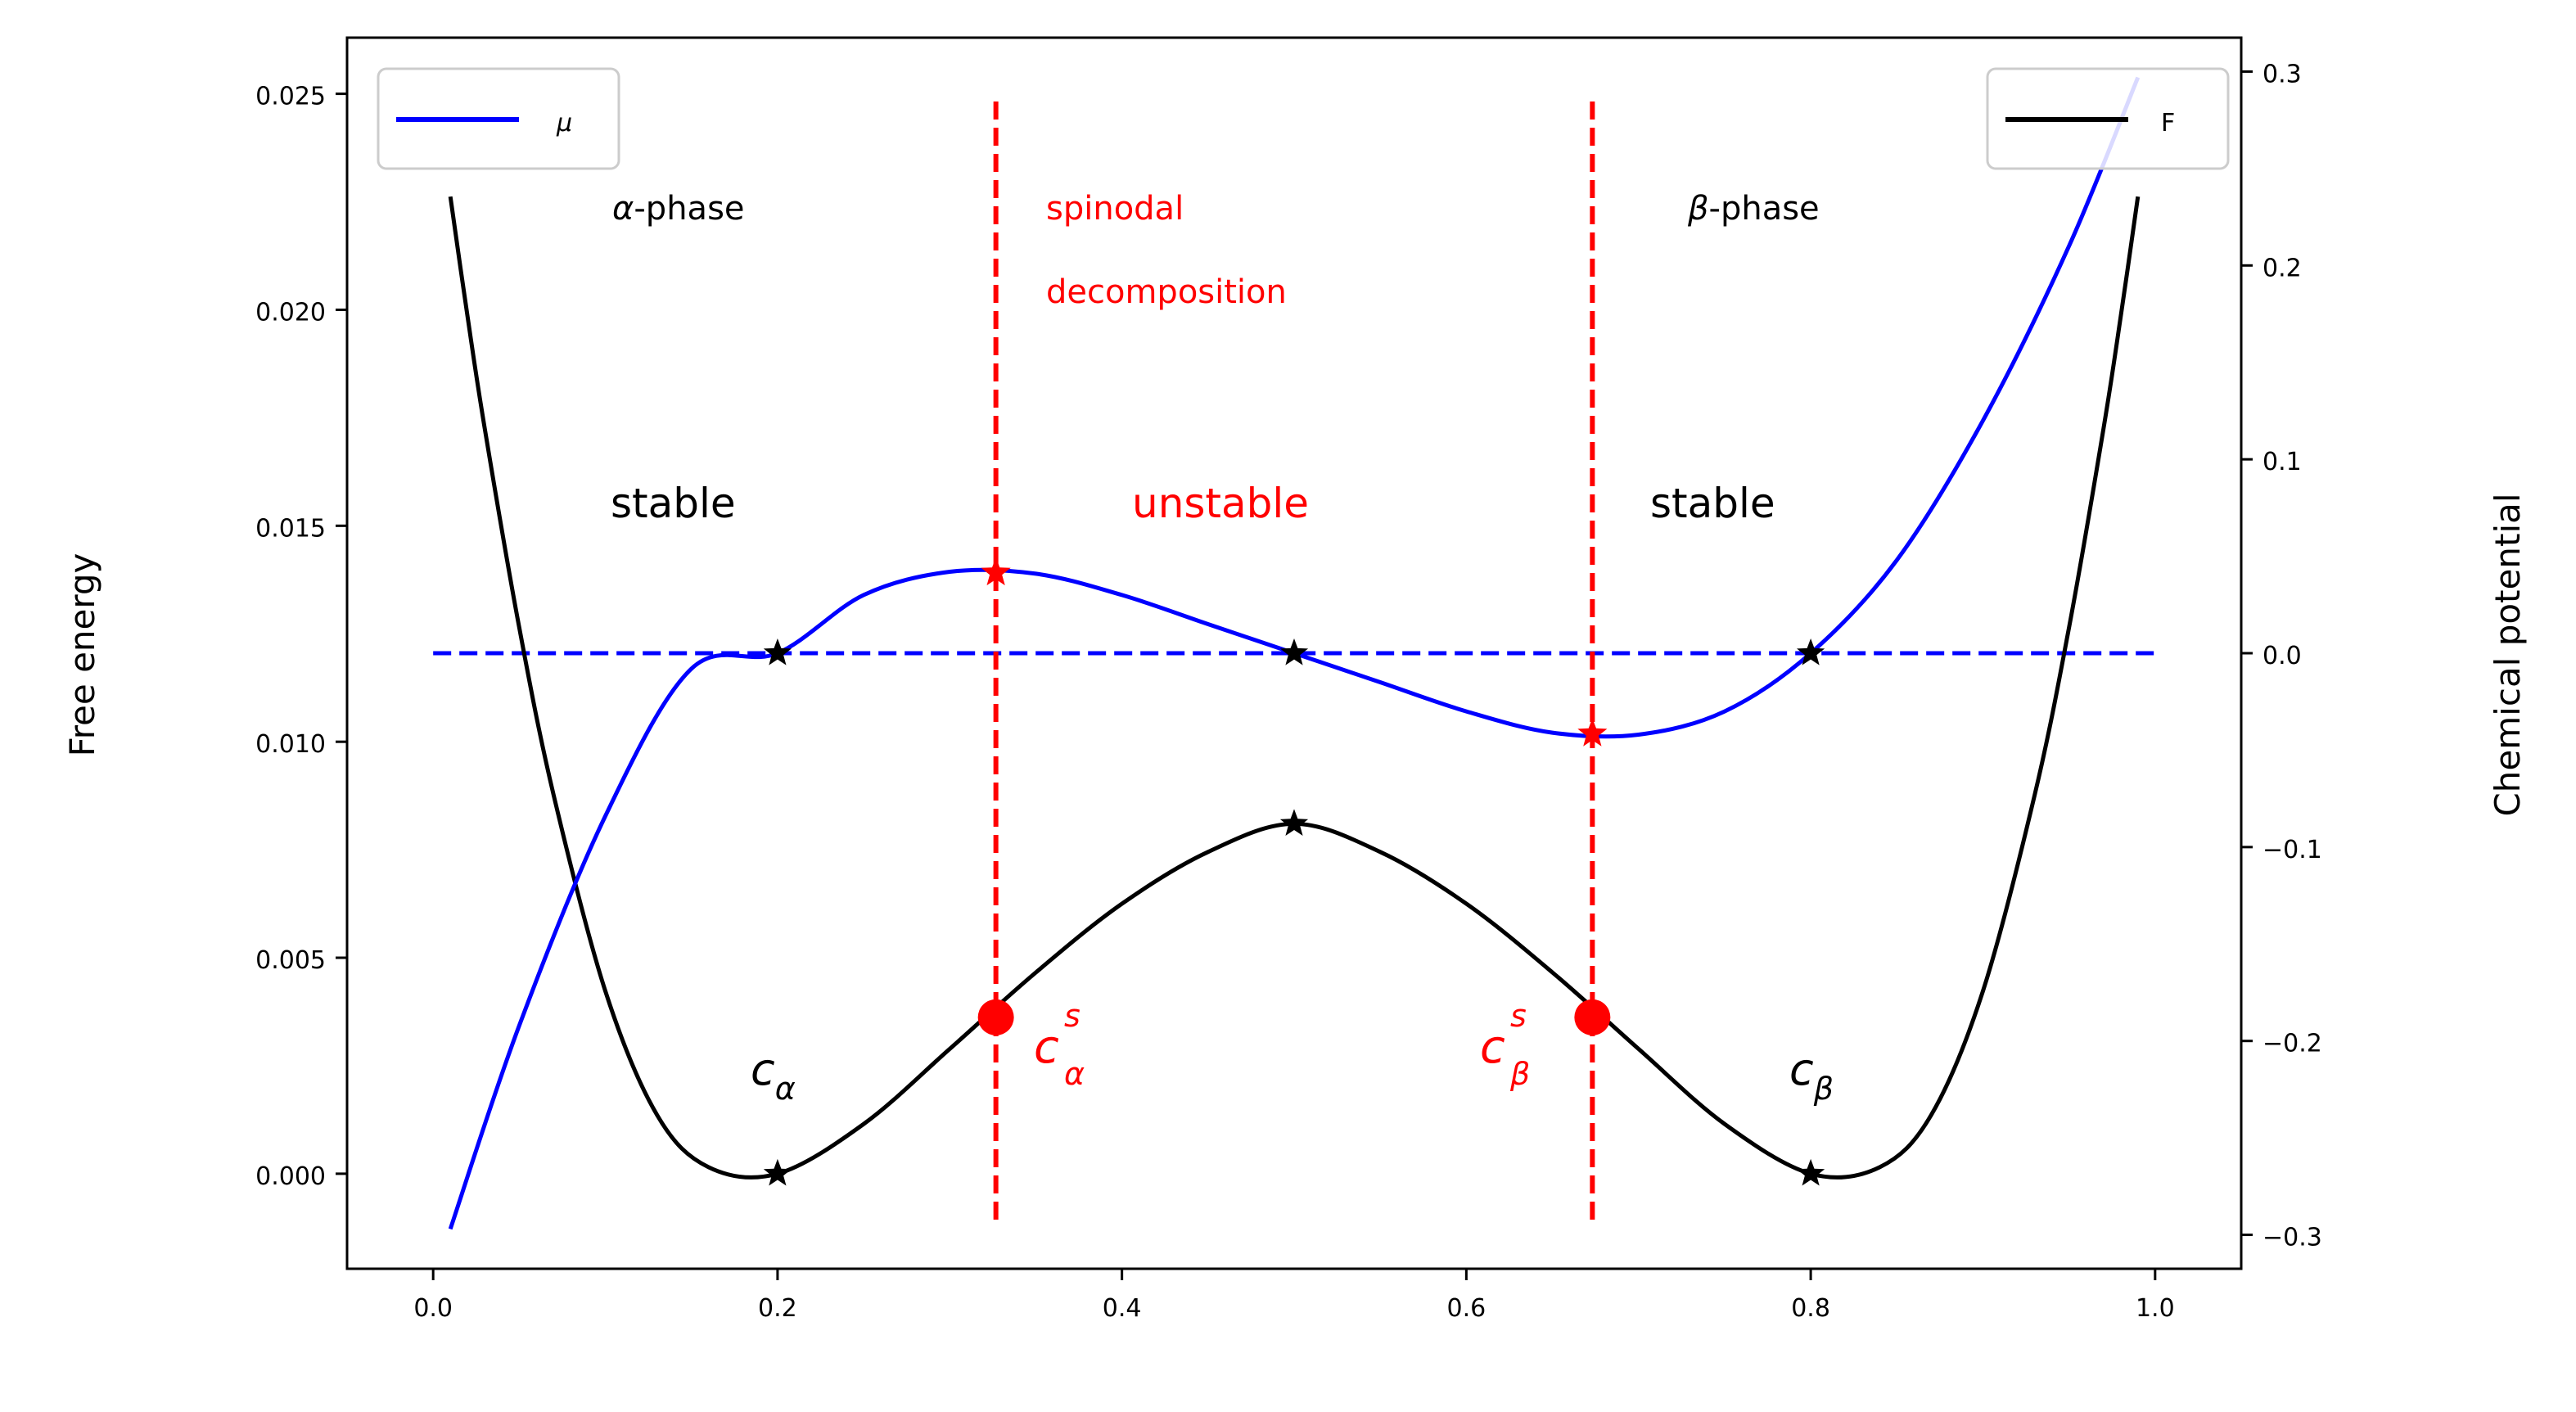 Image resolution: width=2576 pixels, height=1412 pixels. Describe the element at coordinates (1519, 1074) in the screenshot. I see `c-beta-s-sub: β` at that location.